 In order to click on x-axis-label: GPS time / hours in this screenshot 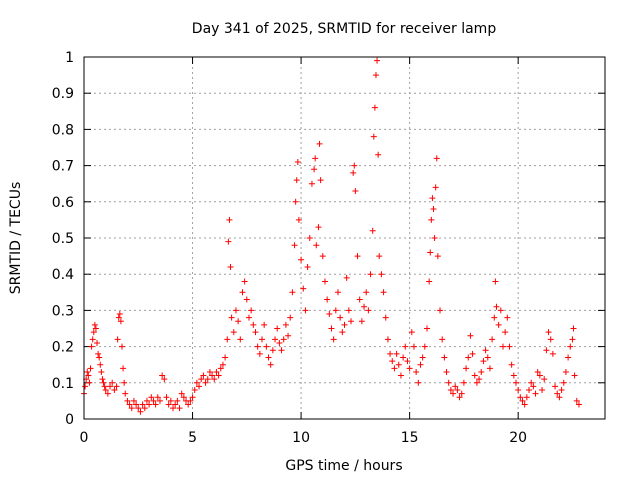, I will do `click(343, 466)`.